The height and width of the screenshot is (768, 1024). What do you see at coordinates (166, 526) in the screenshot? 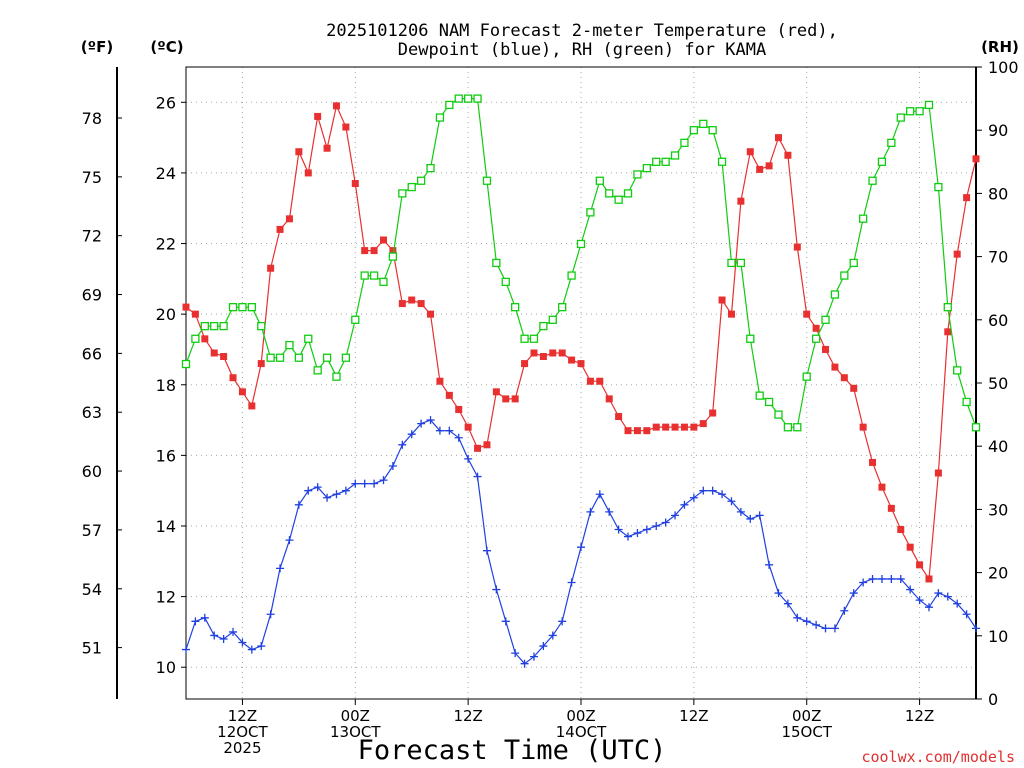
I see `celsius-tick-label: 14` at bounding box center [166, 526].